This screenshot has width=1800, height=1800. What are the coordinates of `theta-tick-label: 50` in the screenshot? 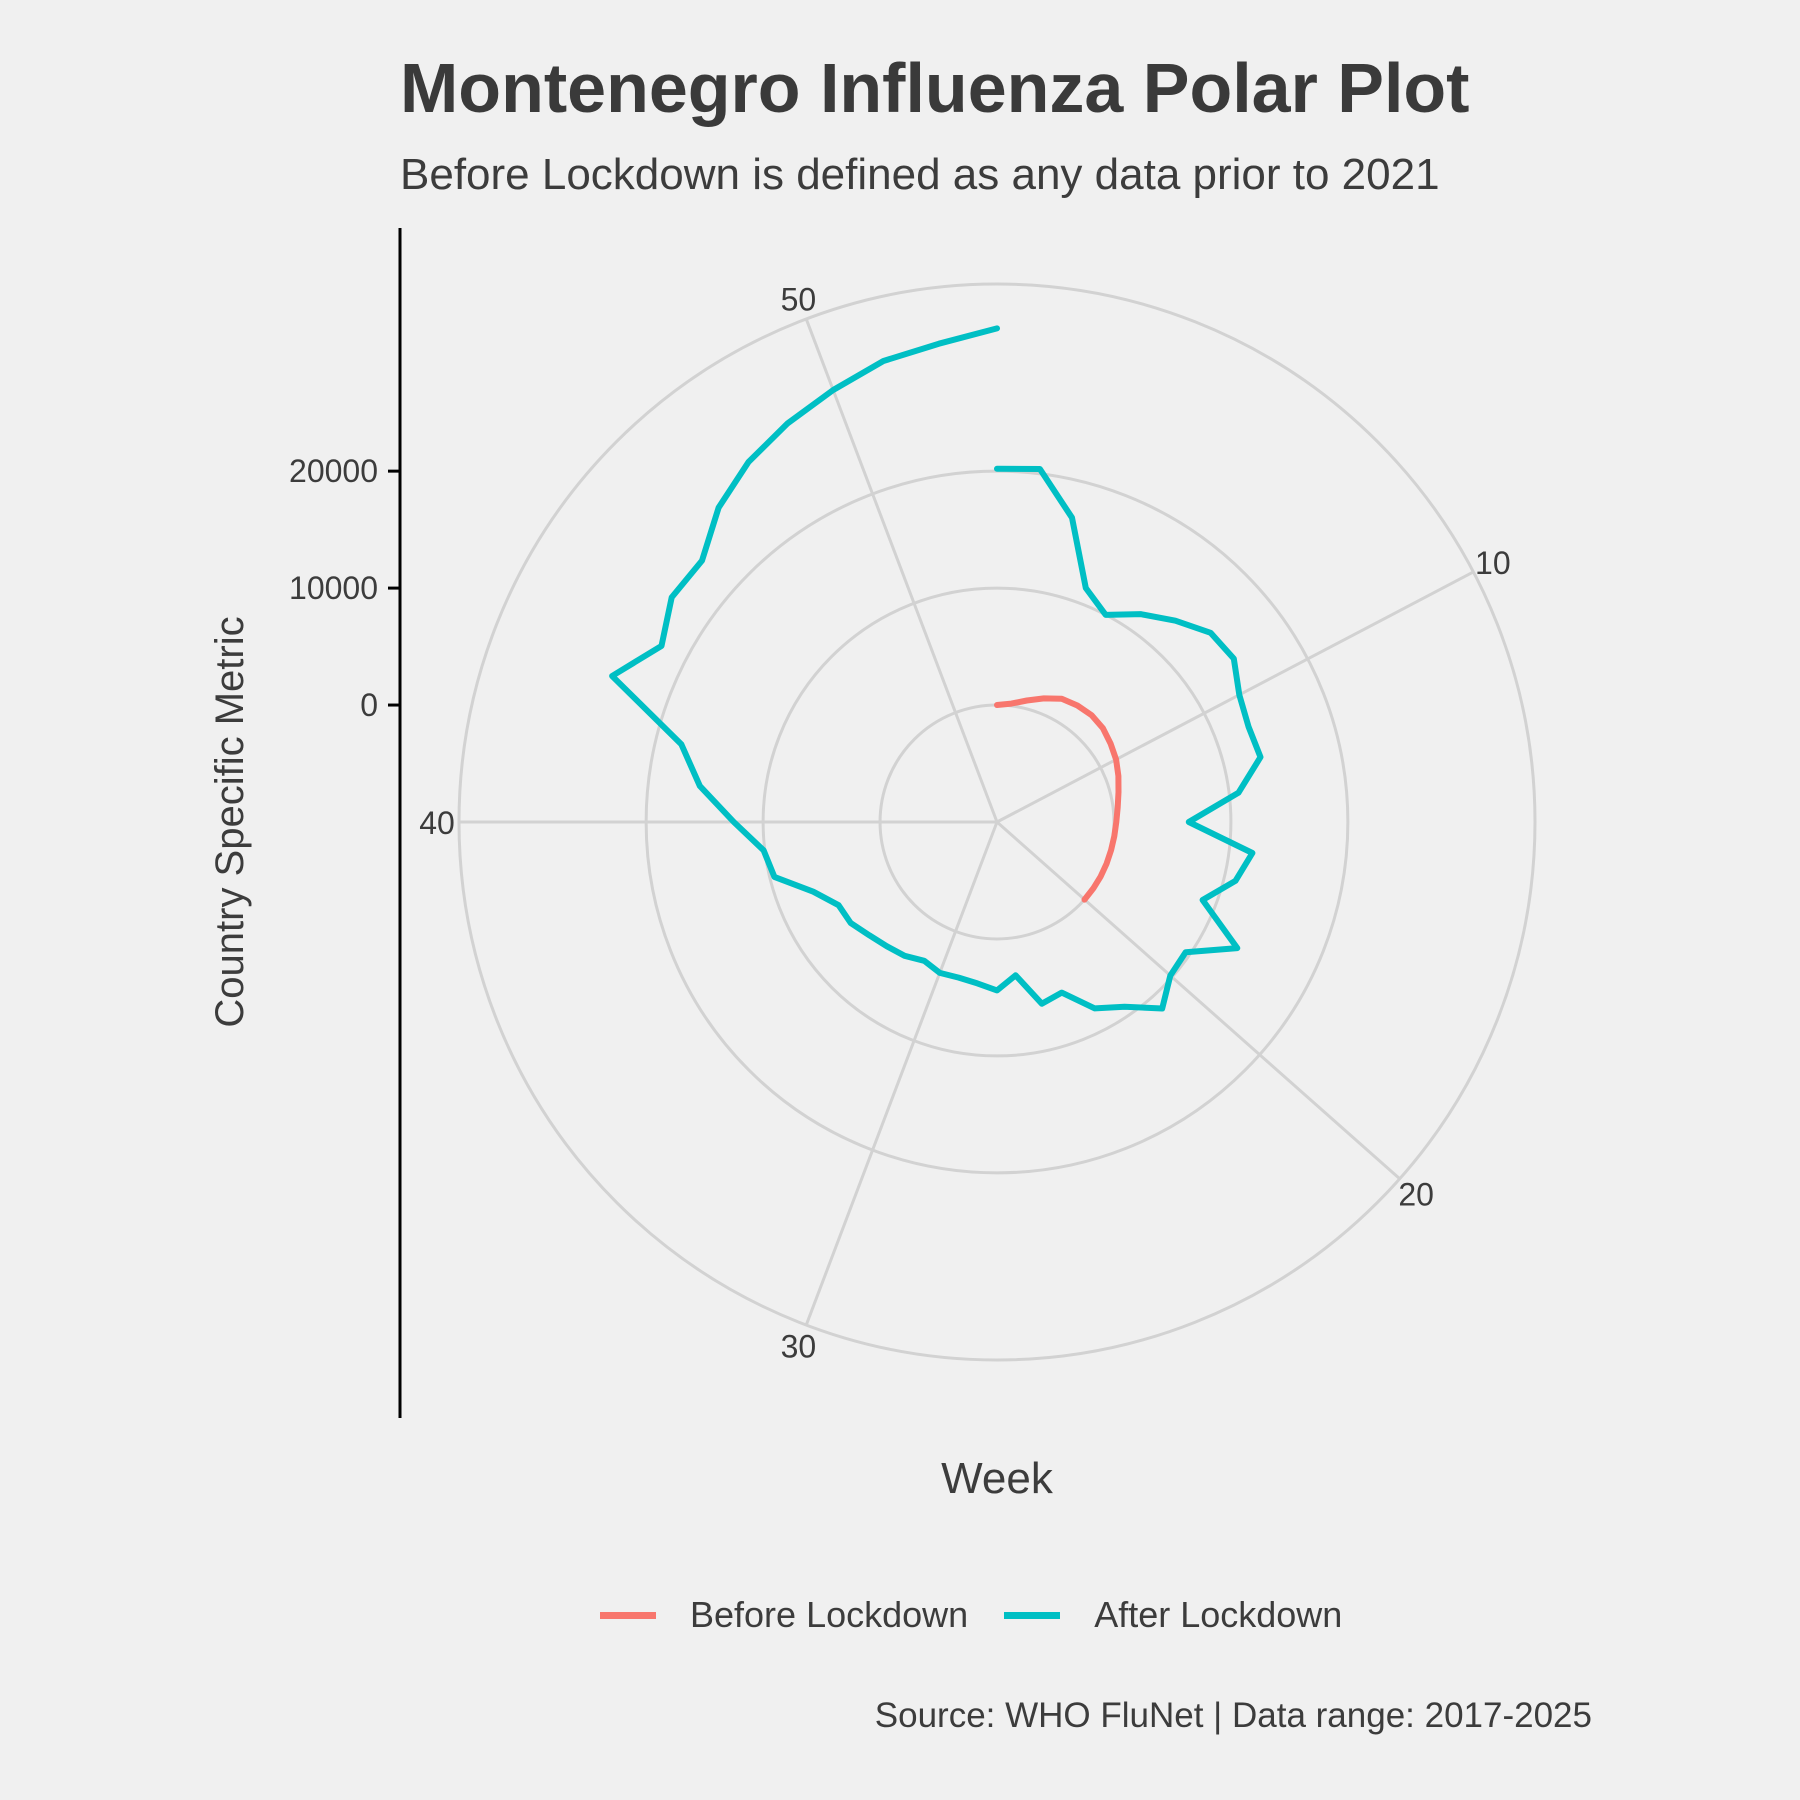 It's located at (799, 299).